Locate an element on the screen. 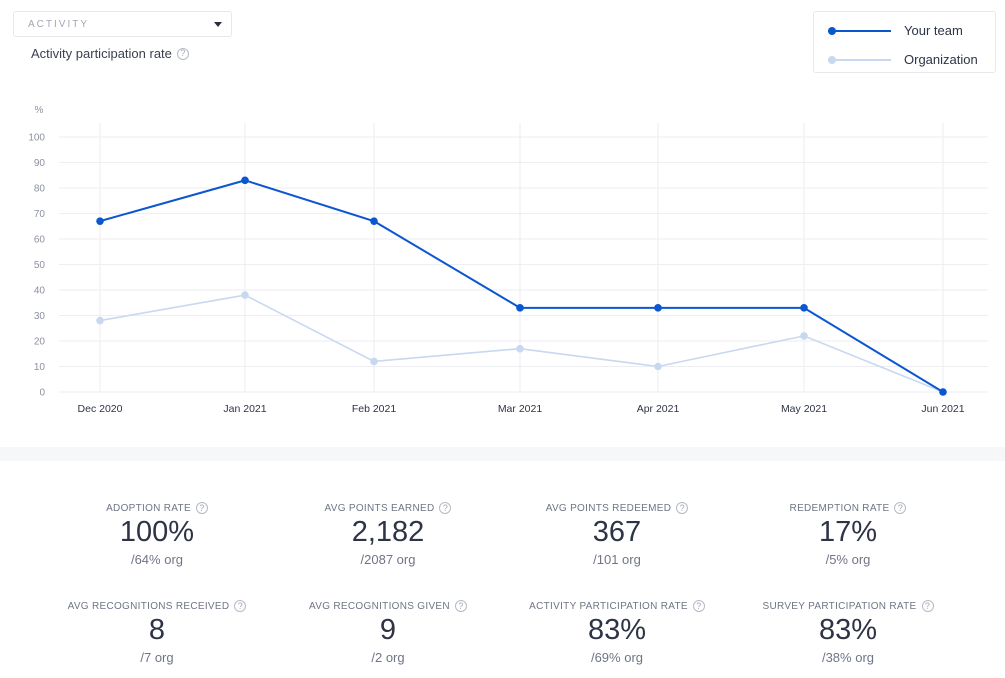 The width and height of the screenshot is (1005, 678). stat-label: AVG POINTS REDEEMED? is located at coordinates (617, 508).